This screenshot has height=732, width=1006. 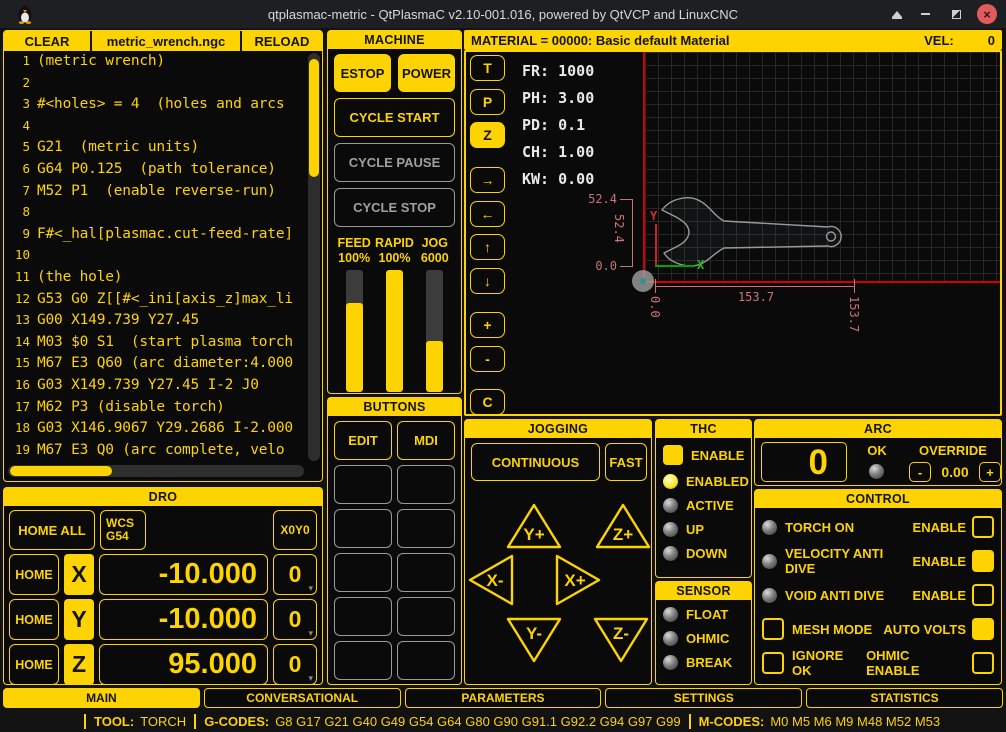 I want to click on view-z-button: Z, so click(x=487, y=135).